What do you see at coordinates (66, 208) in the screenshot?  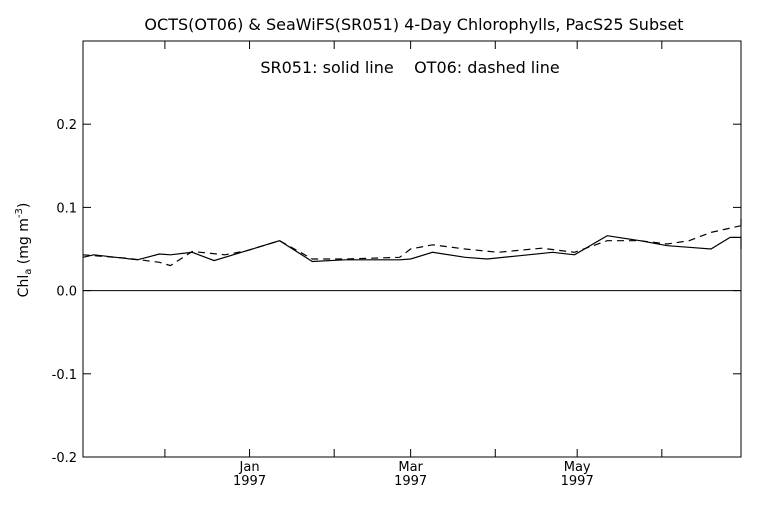 I see `y-tick-label: 0.1` at bounding box center [66, 208].